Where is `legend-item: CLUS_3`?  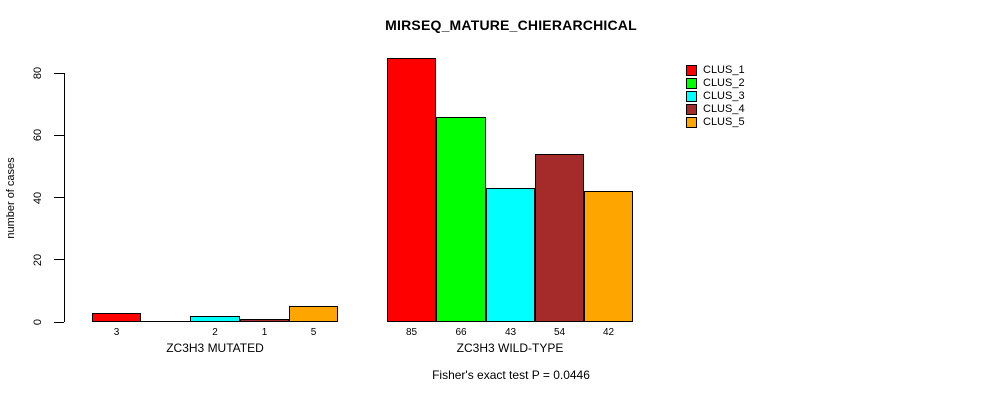 legend-item: CLUS_3 is located at coordinates (715, 96).